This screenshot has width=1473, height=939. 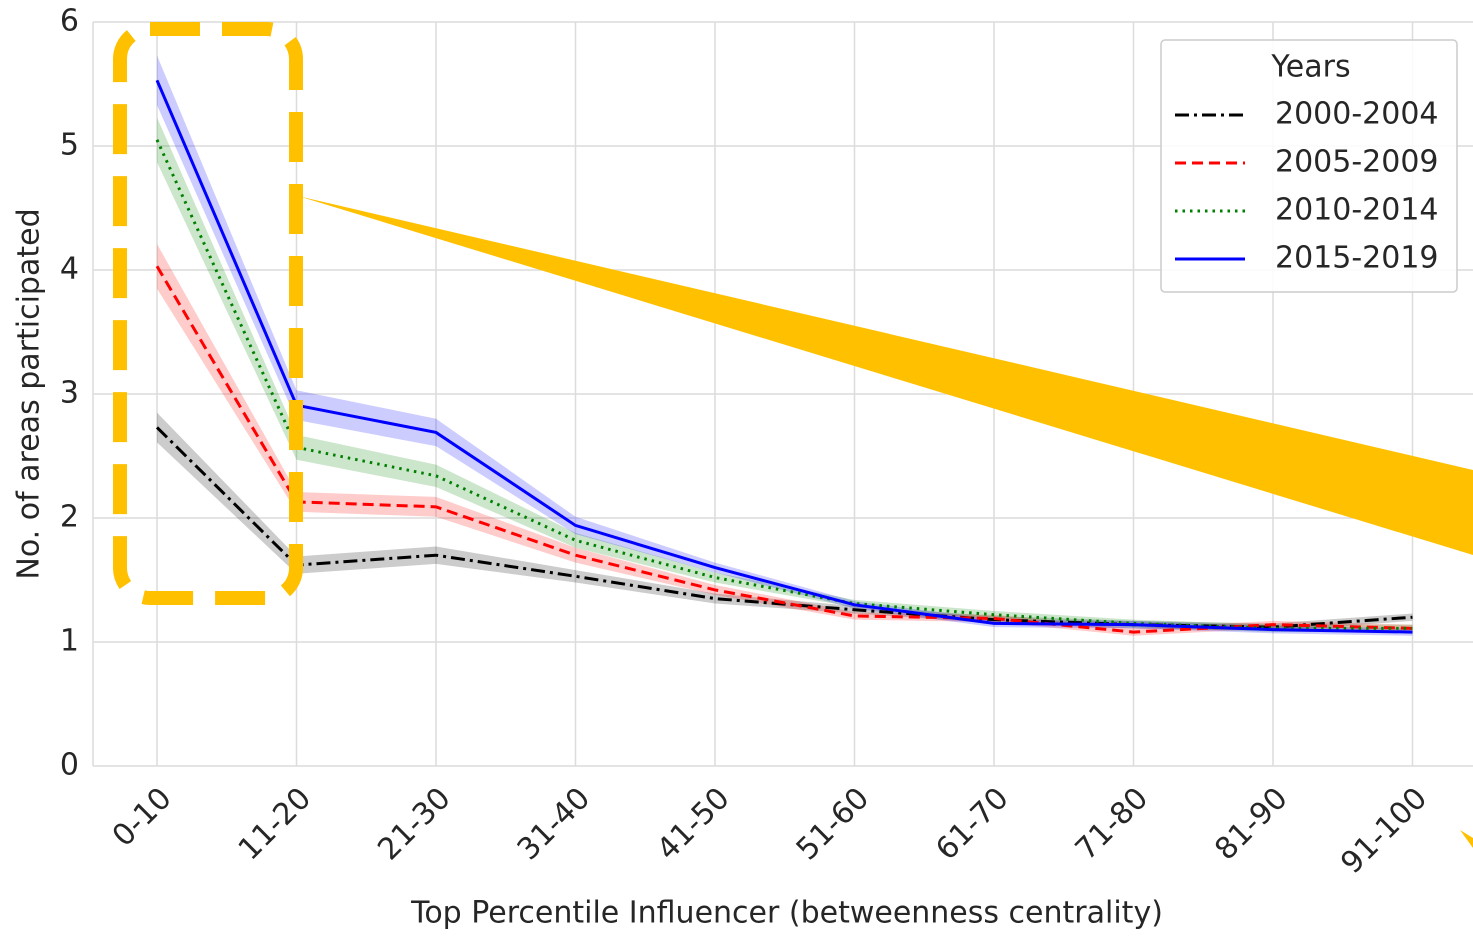 I want to click on y-tick-label: 2, so click(x=69, y=517).